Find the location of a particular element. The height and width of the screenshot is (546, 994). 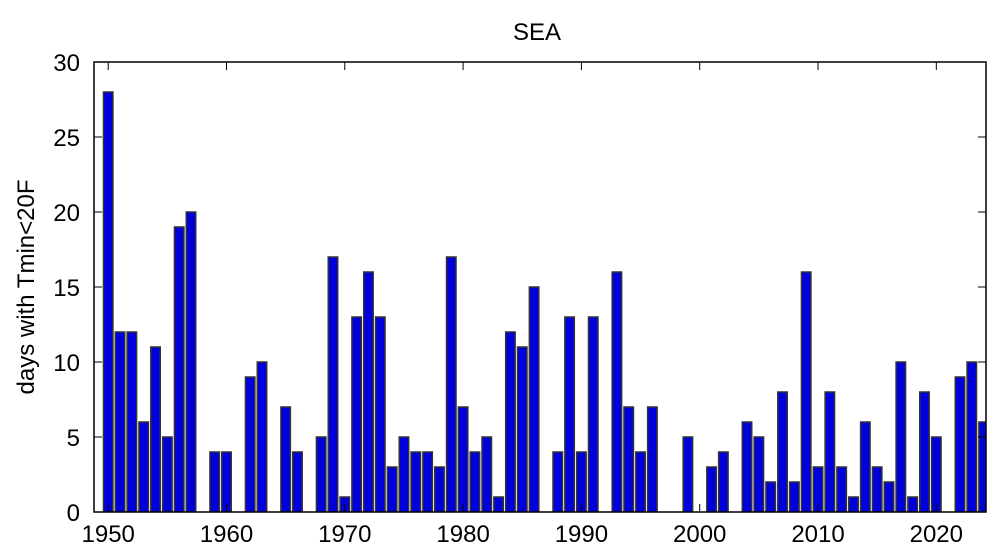

bar-1982 is located at coordinates (487, 474).